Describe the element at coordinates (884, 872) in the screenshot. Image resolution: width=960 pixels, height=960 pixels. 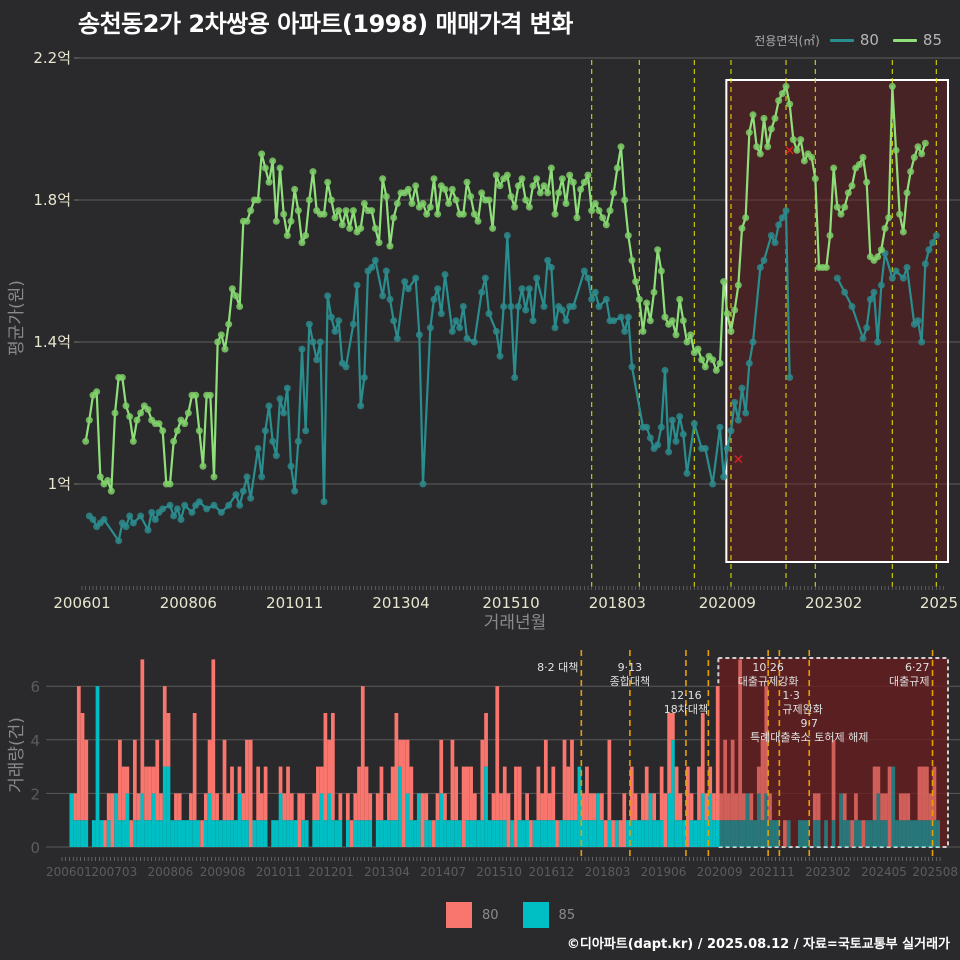
I see `bar-x-tick-label: 202405` at that location.